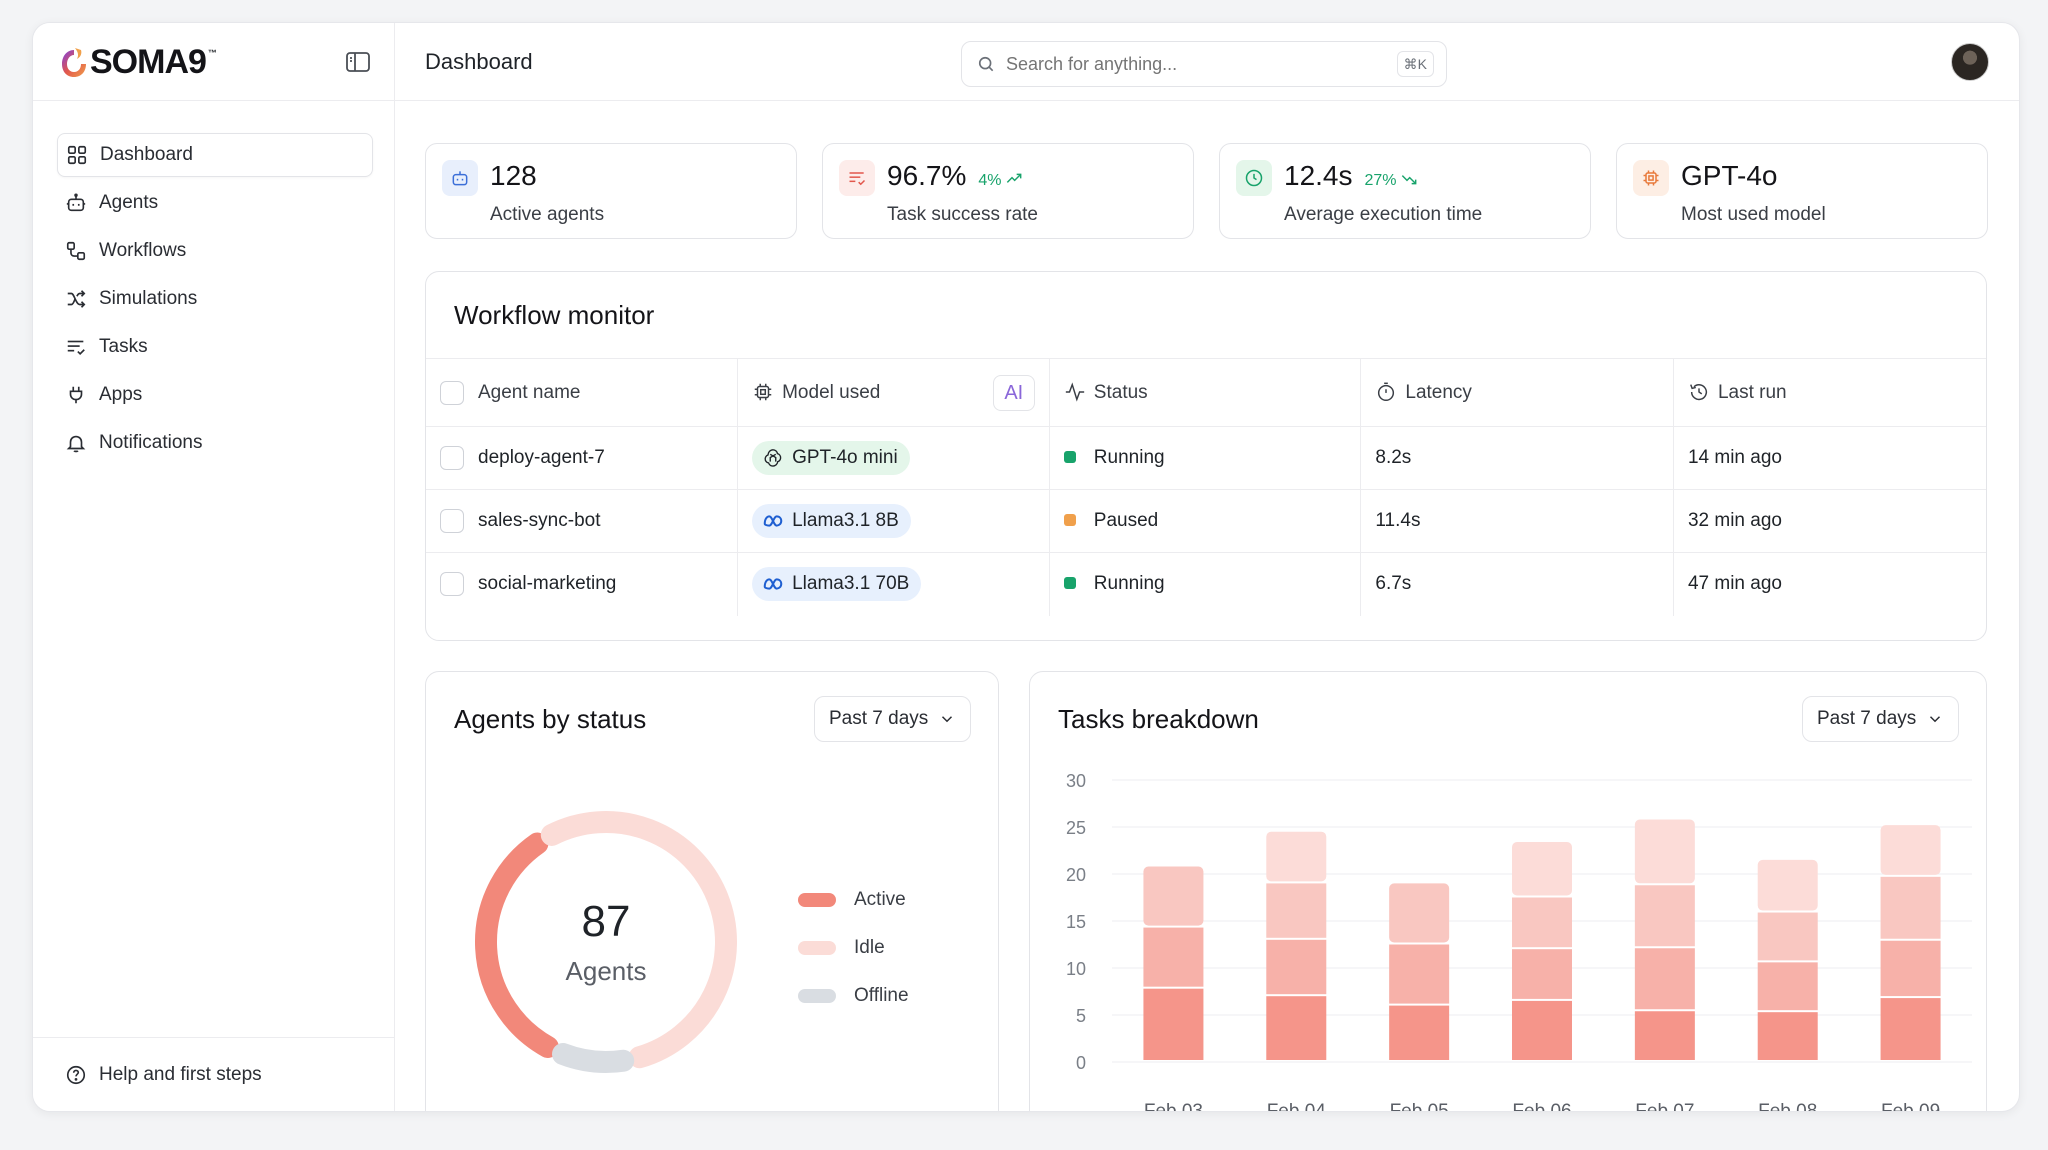  I want to click on search-box: ⌘K, so click(1204, 64).